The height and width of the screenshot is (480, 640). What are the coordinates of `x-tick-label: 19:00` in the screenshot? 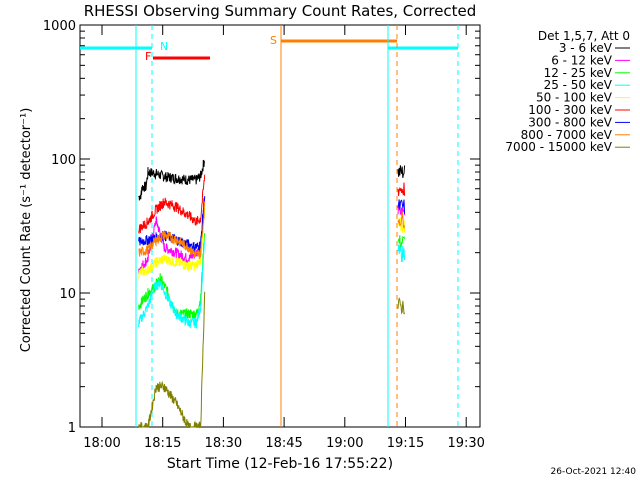 It's located at (344, 443).